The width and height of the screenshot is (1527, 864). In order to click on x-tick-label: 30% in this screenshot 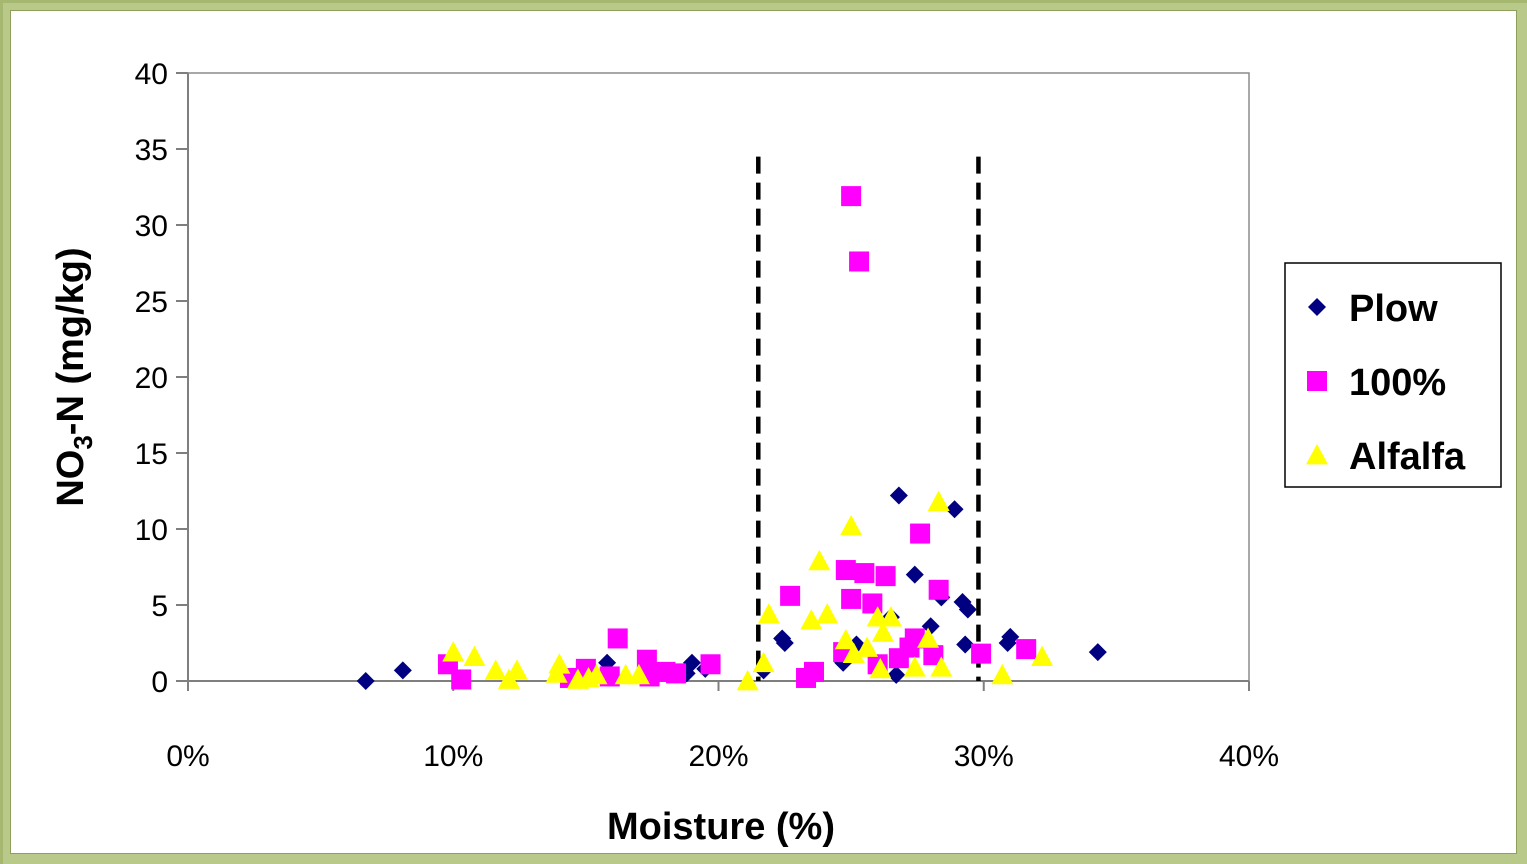, I will do `click(984, 756)`.